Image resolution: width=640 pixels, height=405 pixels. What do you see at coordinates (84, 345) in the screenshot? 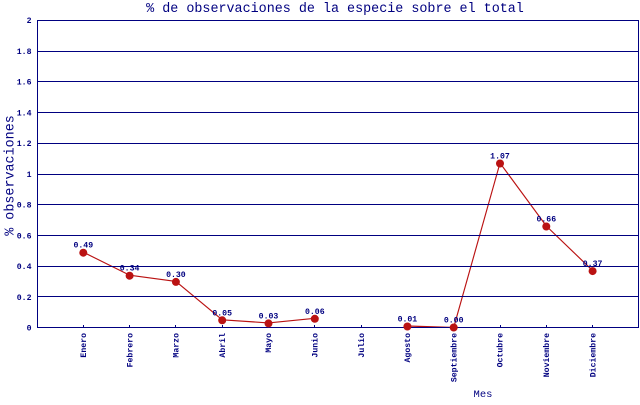
I see `svg-text: Enero` at bounding box center [84, 345].